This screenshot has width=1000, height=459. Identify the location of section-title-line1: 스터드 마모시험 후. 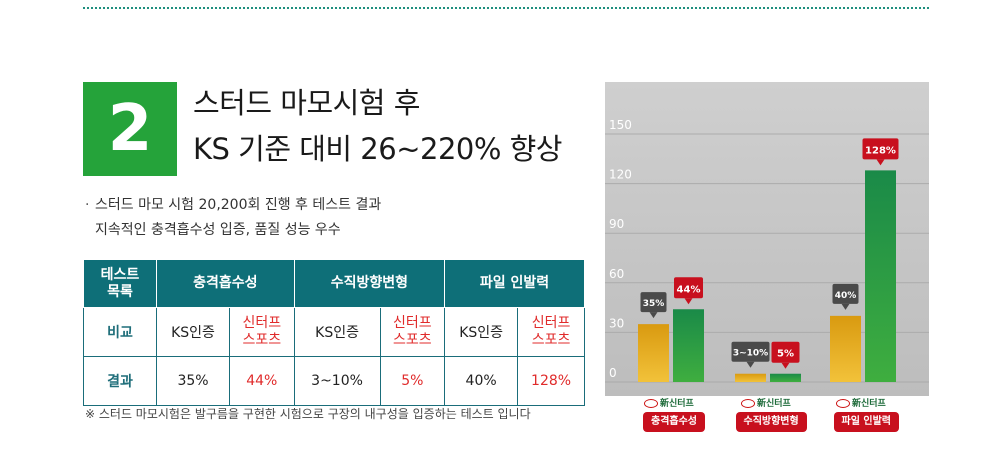
(306, 103).